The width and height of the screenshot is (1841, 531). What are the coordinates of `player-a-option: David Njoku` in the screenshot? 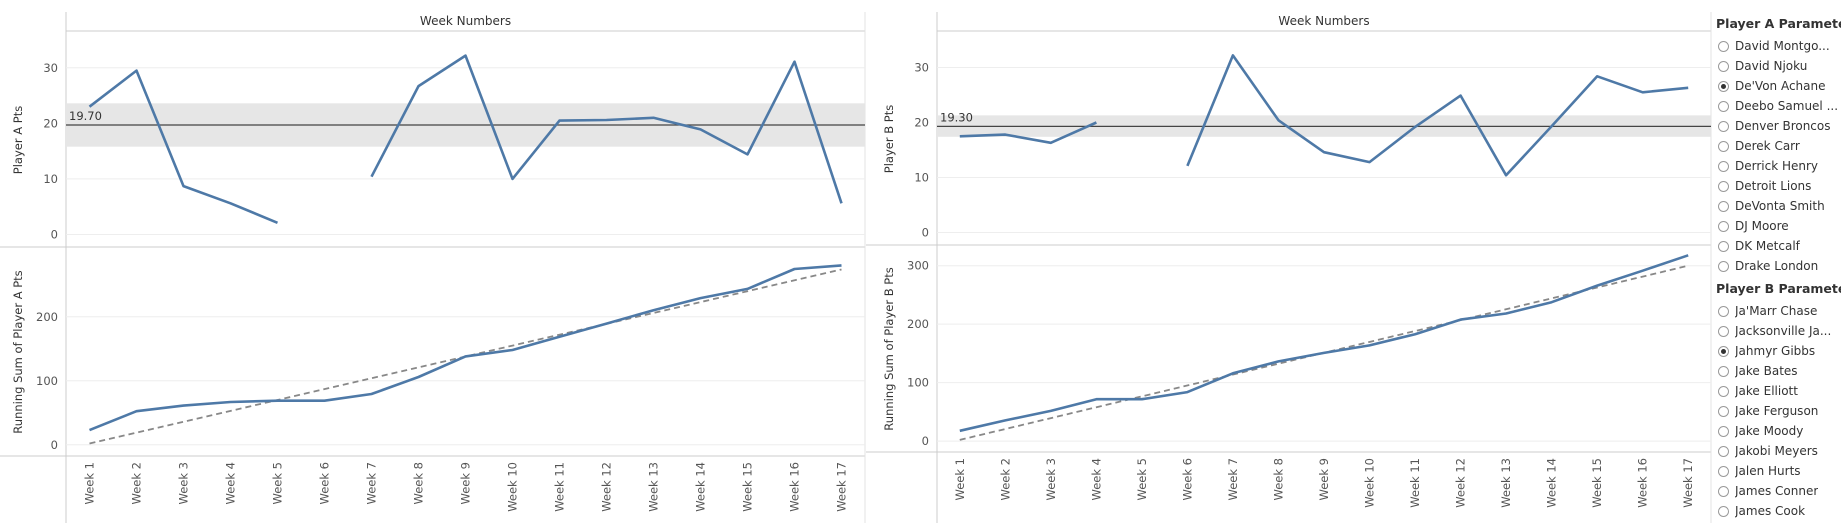 It's located at (1776, 66).